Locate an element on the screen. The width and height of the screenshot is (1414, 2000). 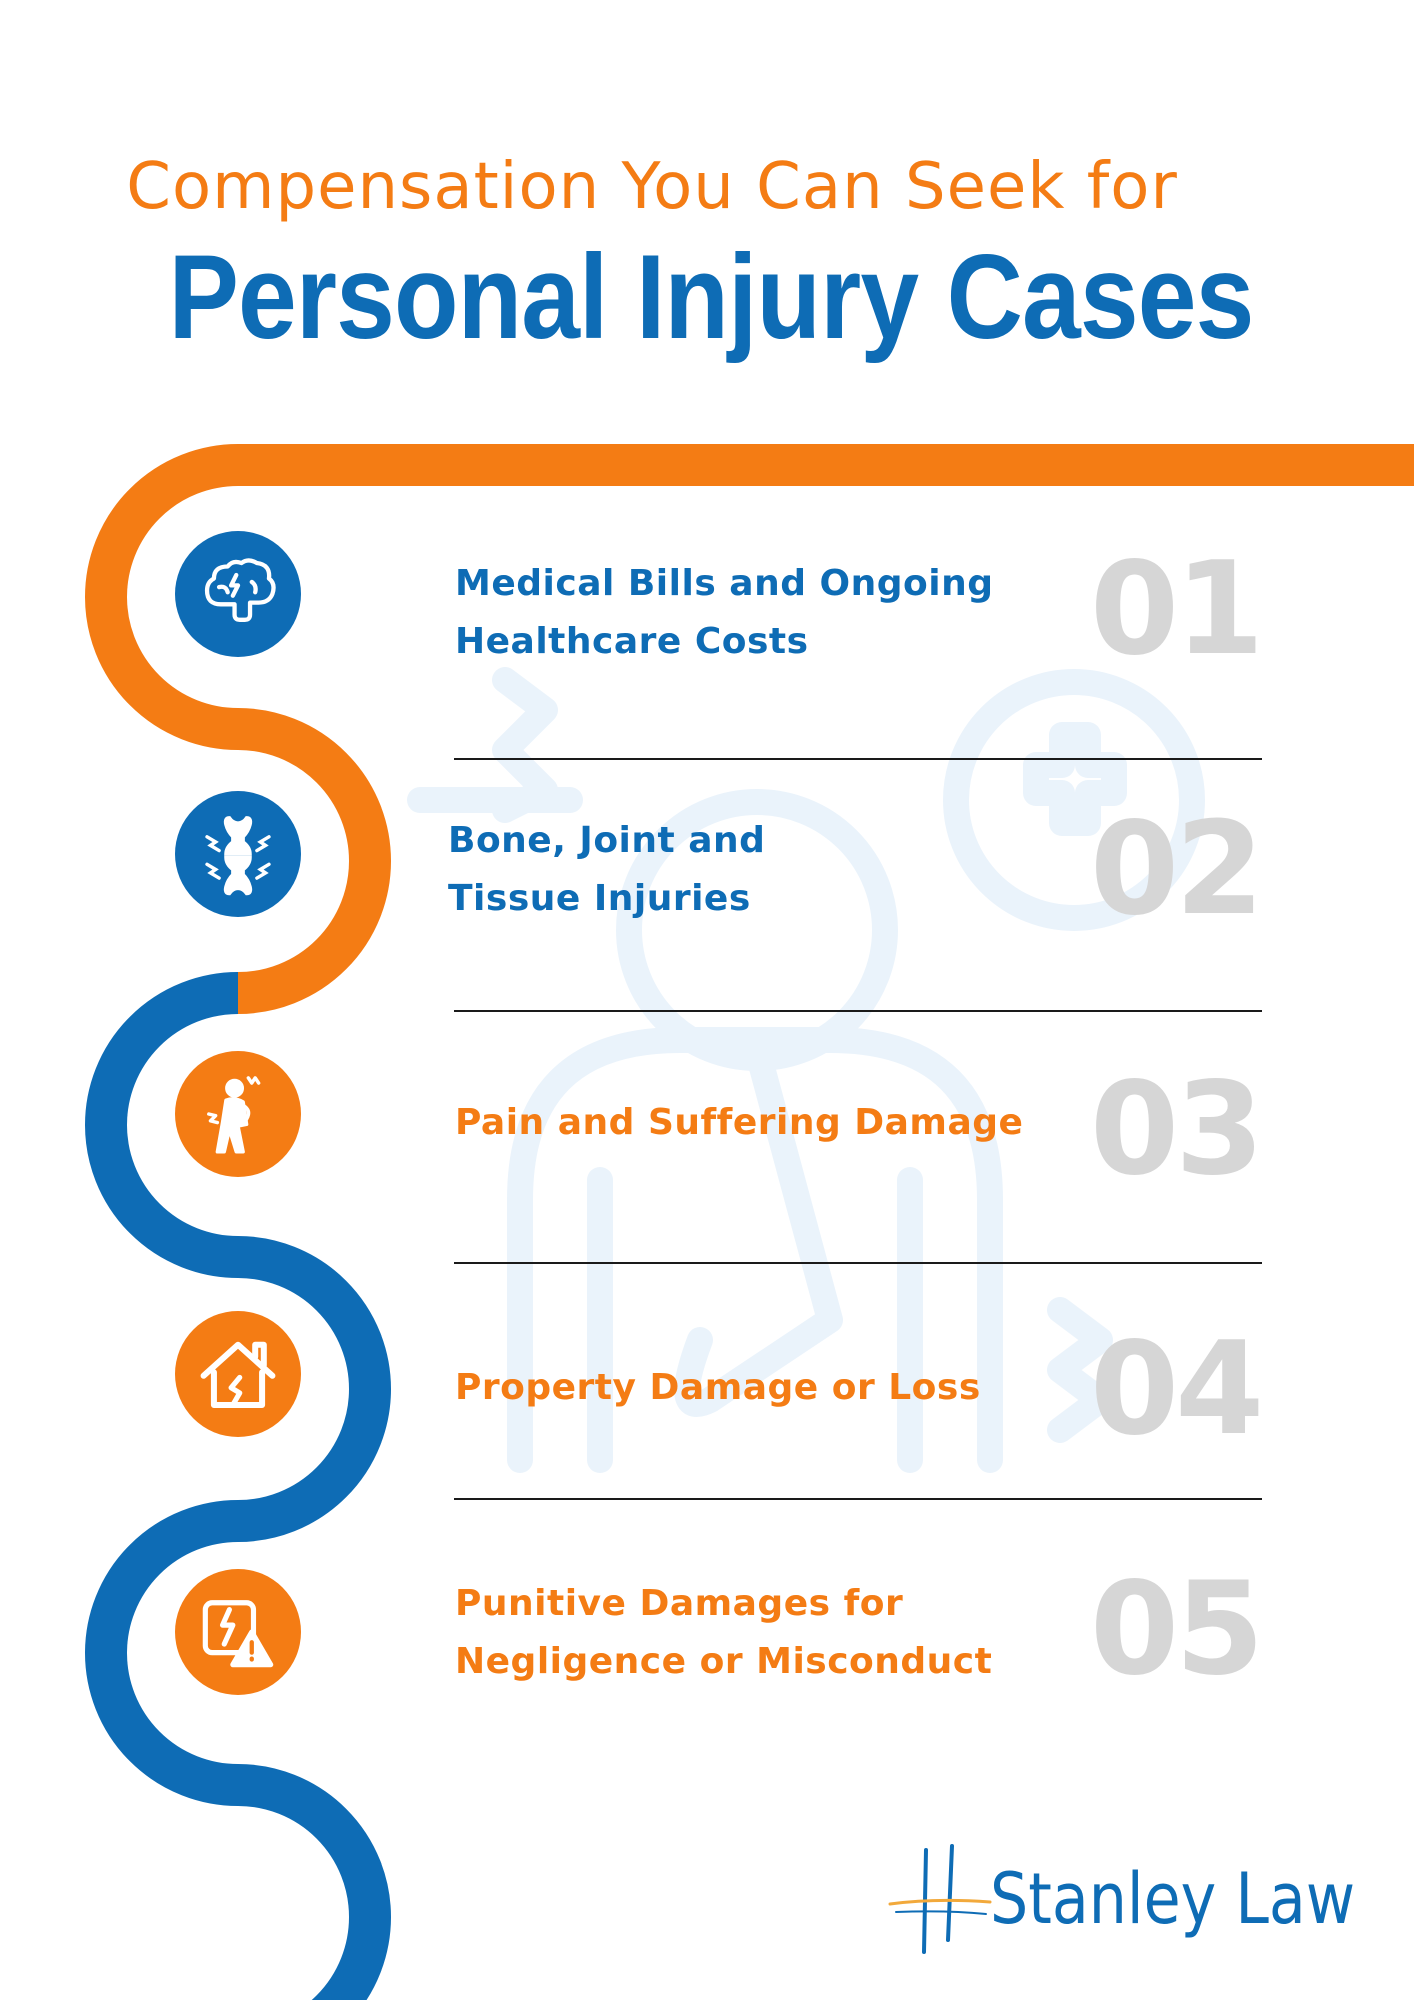
warning-document-icon is located at coordinates (238, 1632).